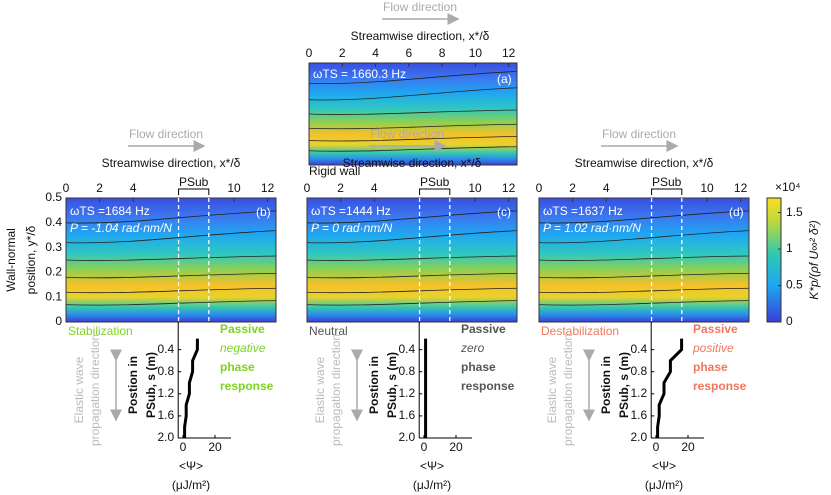 The image size is (831, 495). What do you see at coordinates (53, 272) in the screenshot?
I see `y-tick-label: 0.2` at bounding box center [53, 272].